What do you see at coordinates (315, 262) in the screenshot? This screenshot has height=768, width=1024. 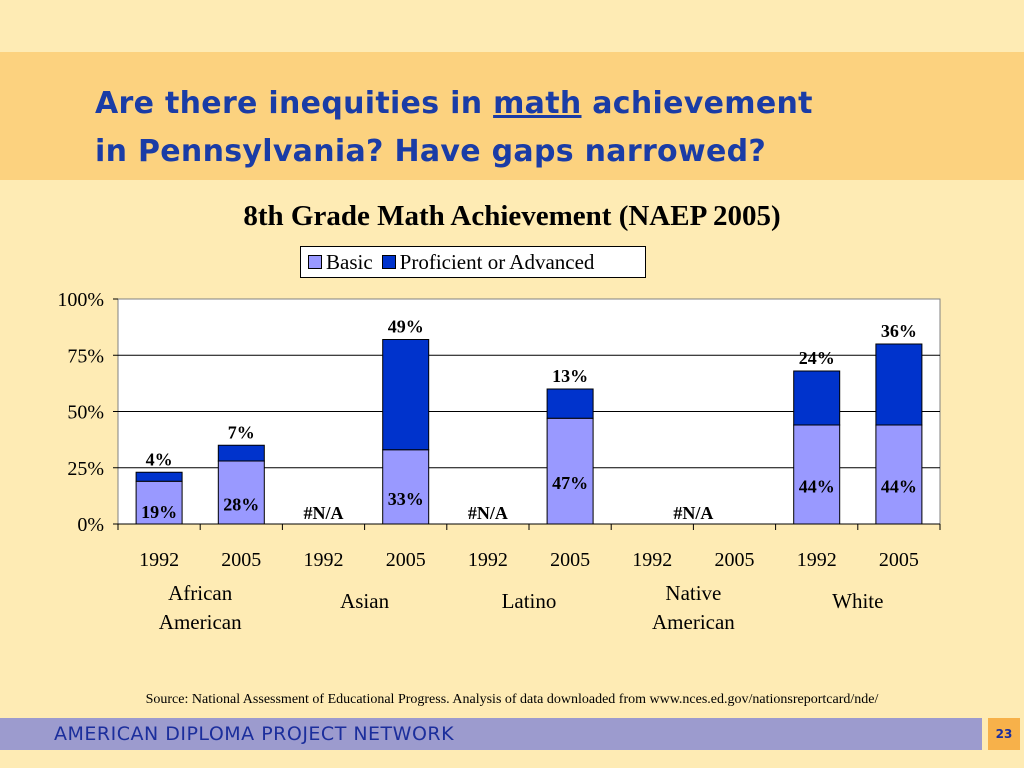 I see `legend-swatch-basic` at bounding box center [315, 262].